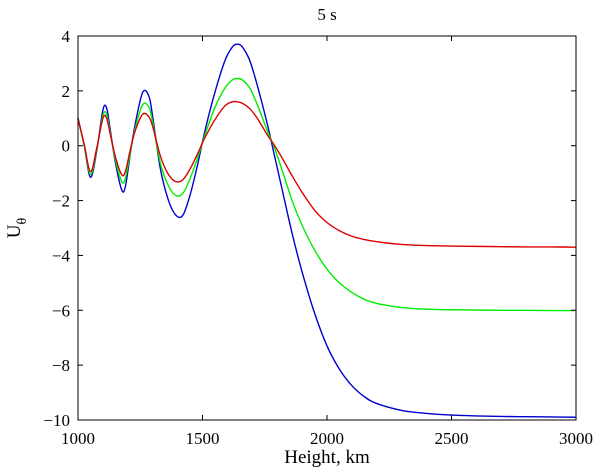  Describe the element at coordinates (327, 457) in the screenshot. I see `x-axis-label: Height, km` at that location.